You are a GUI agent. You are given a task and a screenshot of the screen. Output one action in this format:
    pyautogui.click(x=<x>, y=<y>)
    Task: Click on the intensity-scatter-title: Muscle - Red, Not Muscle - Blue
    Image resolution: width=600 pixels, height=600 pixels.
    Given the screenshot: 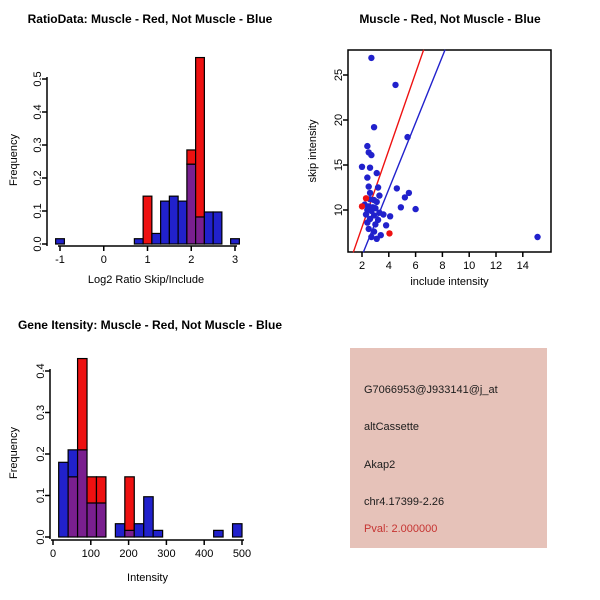 What is the action you would take?
    pyautogui.click(x=450, y=19)
    